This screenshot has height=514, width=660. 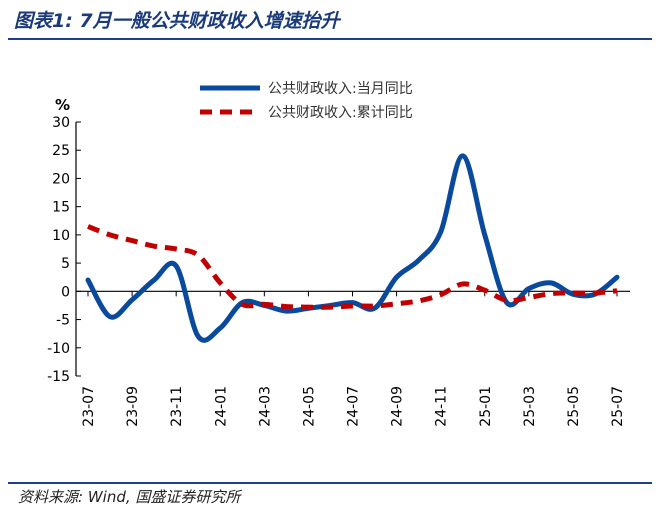 What do you see at coordinates (530, 406) in the screenshot?
I see `x-tick-label: 25-03` at bounding box center [530, 406].